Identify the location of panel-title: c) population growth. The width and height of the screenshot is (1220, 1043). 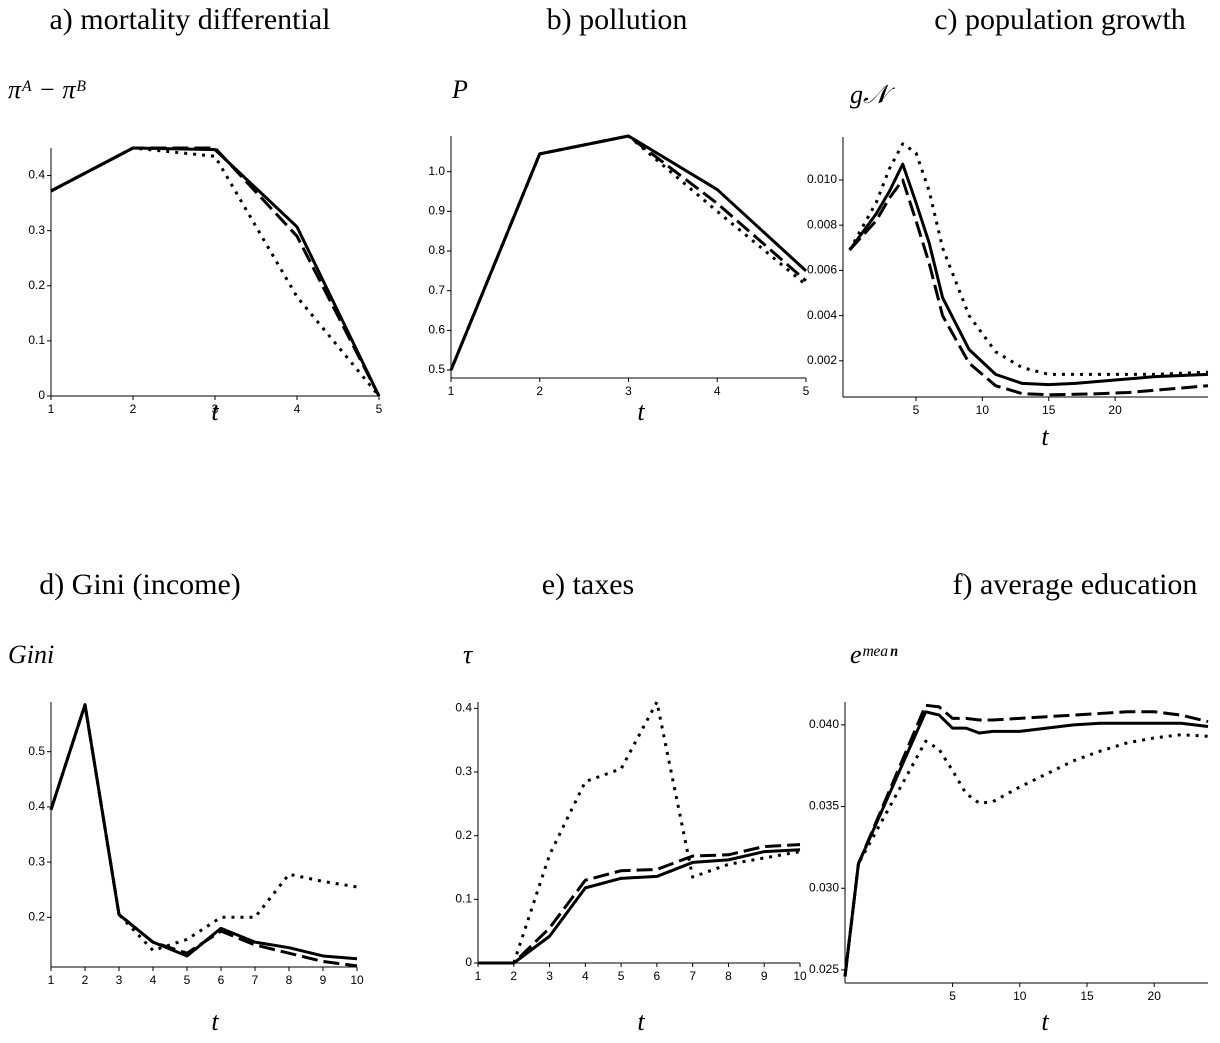
(1060, 19).